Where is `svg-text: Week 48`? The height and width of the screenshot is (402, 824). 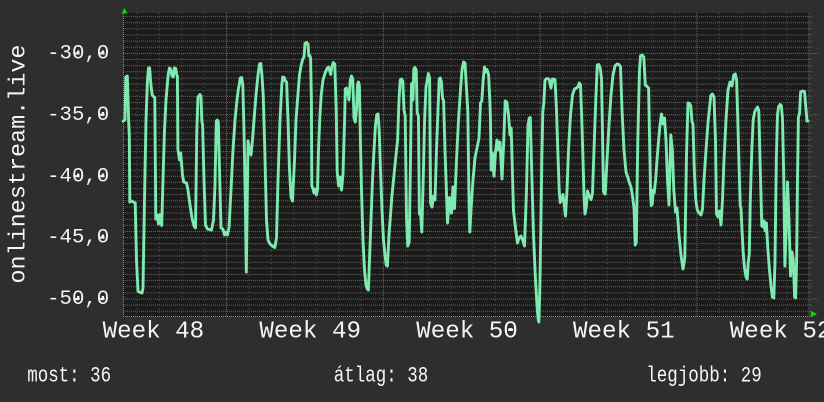
svg-text: Week 48 is located at coordinates (154, 332).